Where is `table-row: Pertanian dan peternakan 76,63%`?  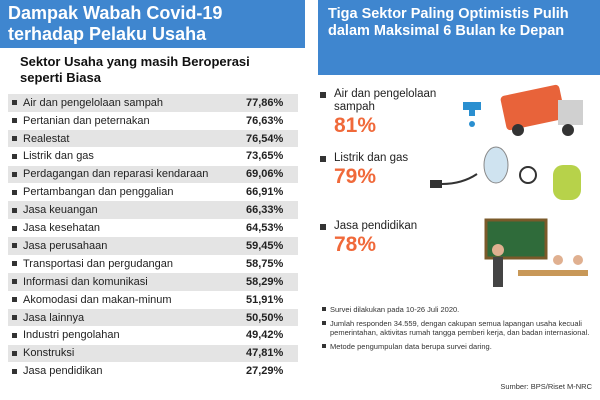
table-row: Pertanian dan peternakan 76,63% is located at coordinates (153, 121).